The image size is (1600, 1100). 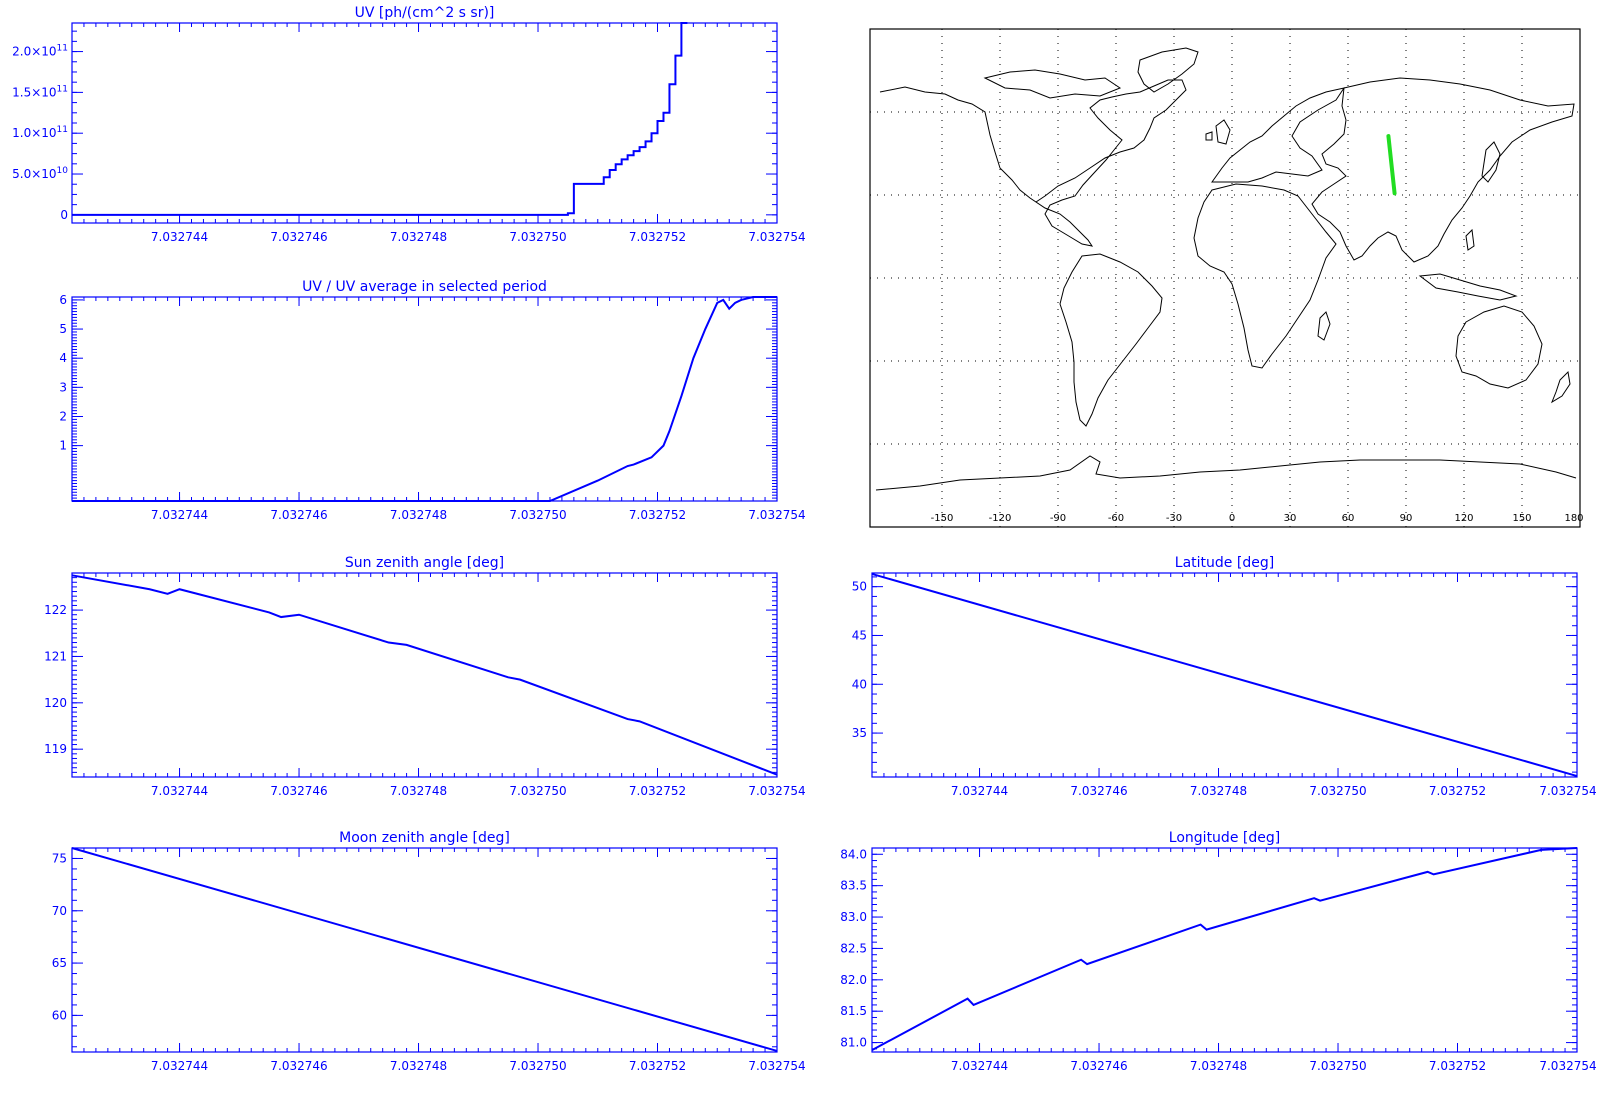 What do you see at coordinates (59, 911) in the screenshot?
I see `moon-zenith-y-tick-label: 70` at bounding box center [59, 911].